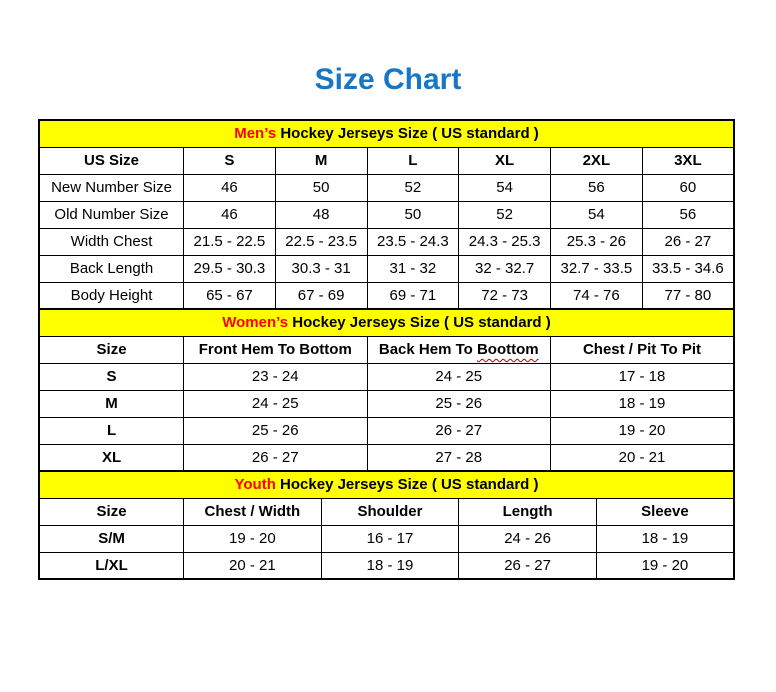  I want to click on header-cell: L, so click(413, 160).